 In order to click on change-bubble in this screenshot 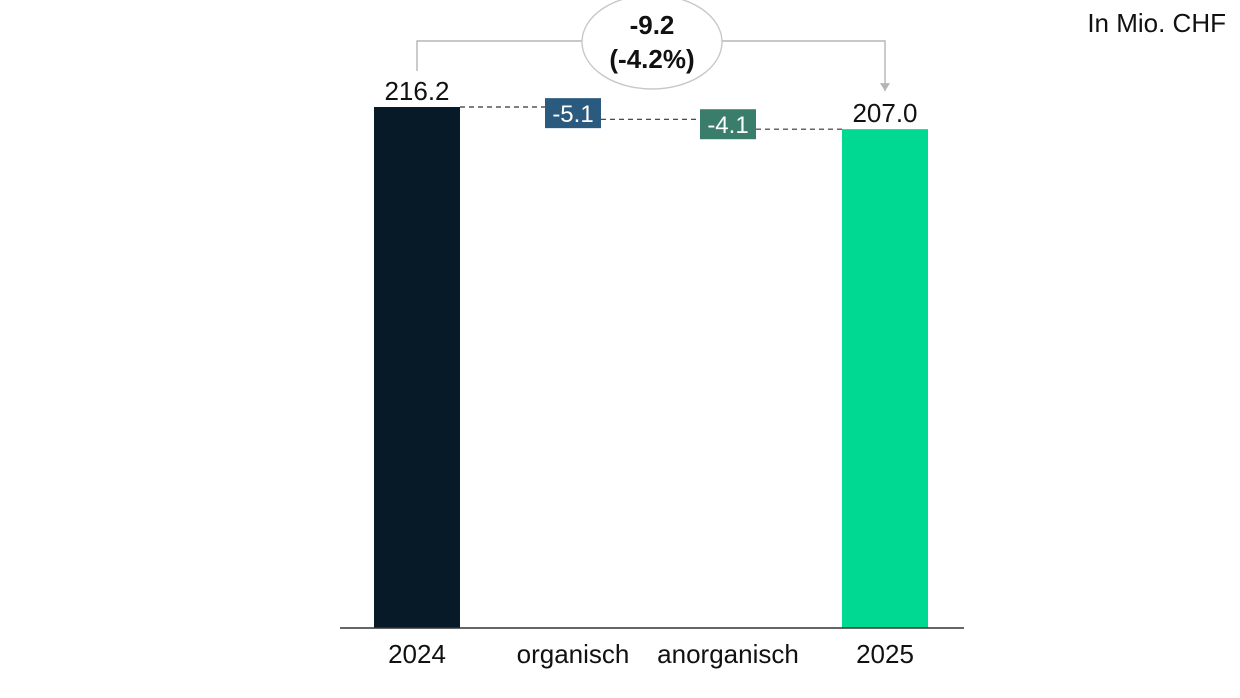, I will do `click(652, 45)`.